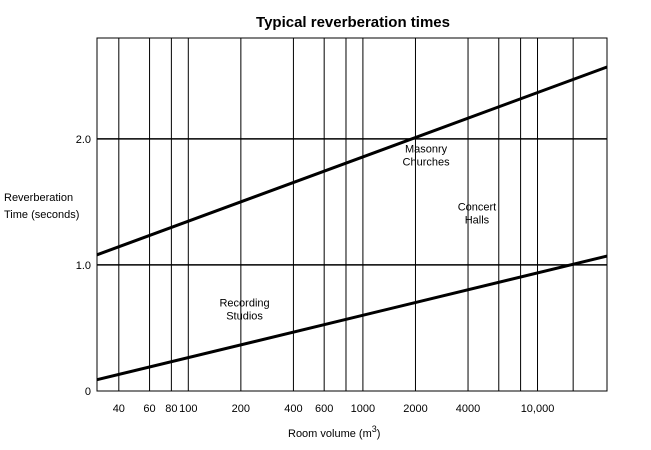 The width and height of the screenshot is (651, 450). Describe the element at coordinates (244, 317) in the screenshot. I see `annotation-line: Studios` at that location.